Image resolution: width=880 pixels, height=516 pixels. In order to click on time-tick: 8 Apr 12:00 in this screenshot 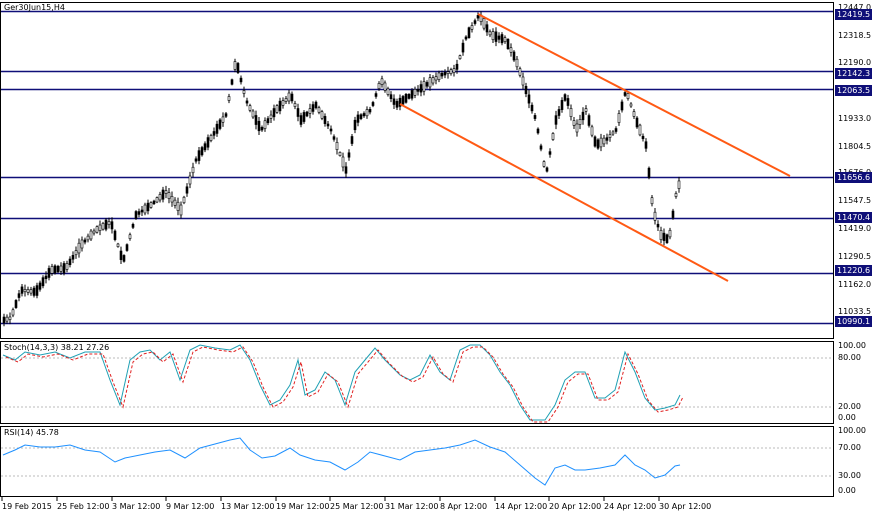, I will do `click(464, 506)`.